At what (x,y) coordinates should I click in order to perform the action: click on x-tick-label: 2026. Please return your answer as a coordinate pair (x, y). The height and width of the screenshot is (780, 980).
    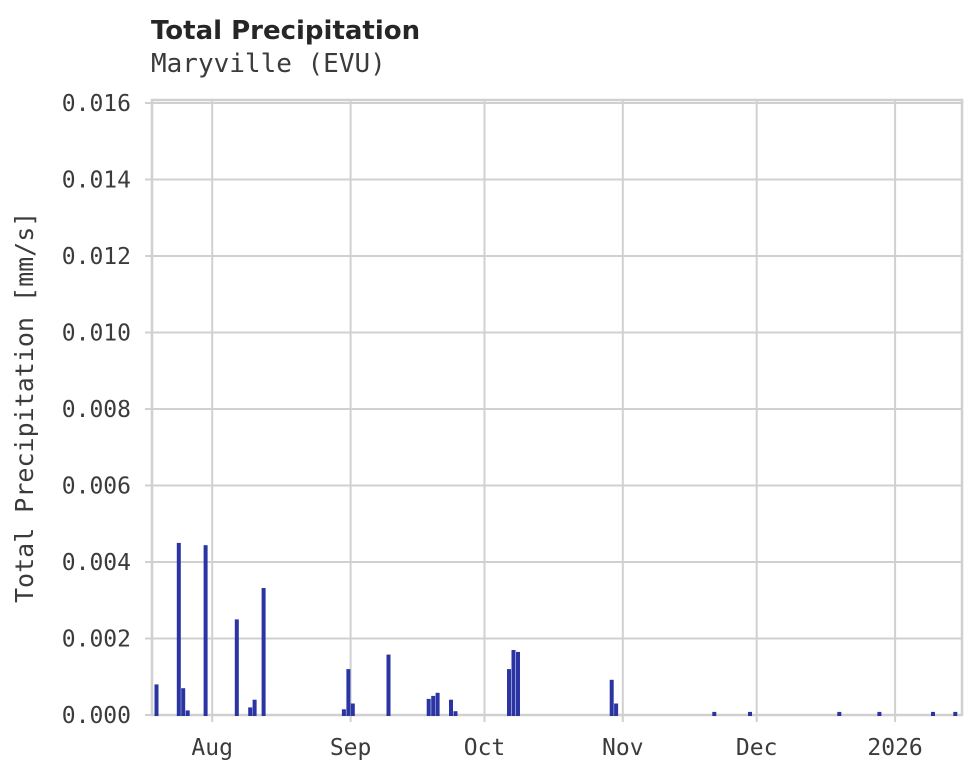
    Looking at the image, I should click on (894, 748).